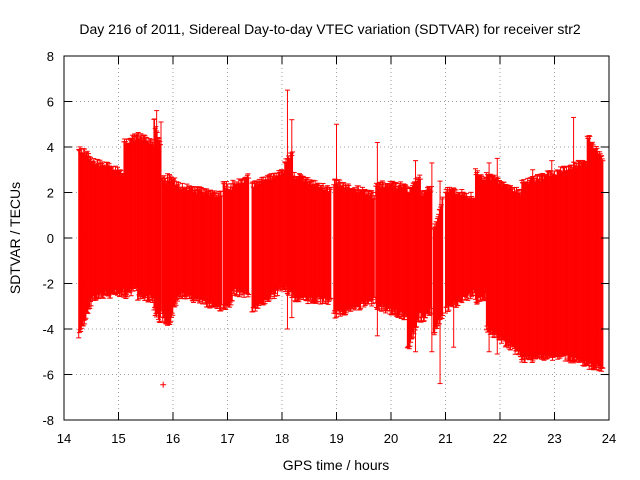 This screenshot has height=480, width=640. What do you see at coordinates (48, 284) in the screenshot?
I see `y-tick-label: -2` at bounding box center [48, 284].